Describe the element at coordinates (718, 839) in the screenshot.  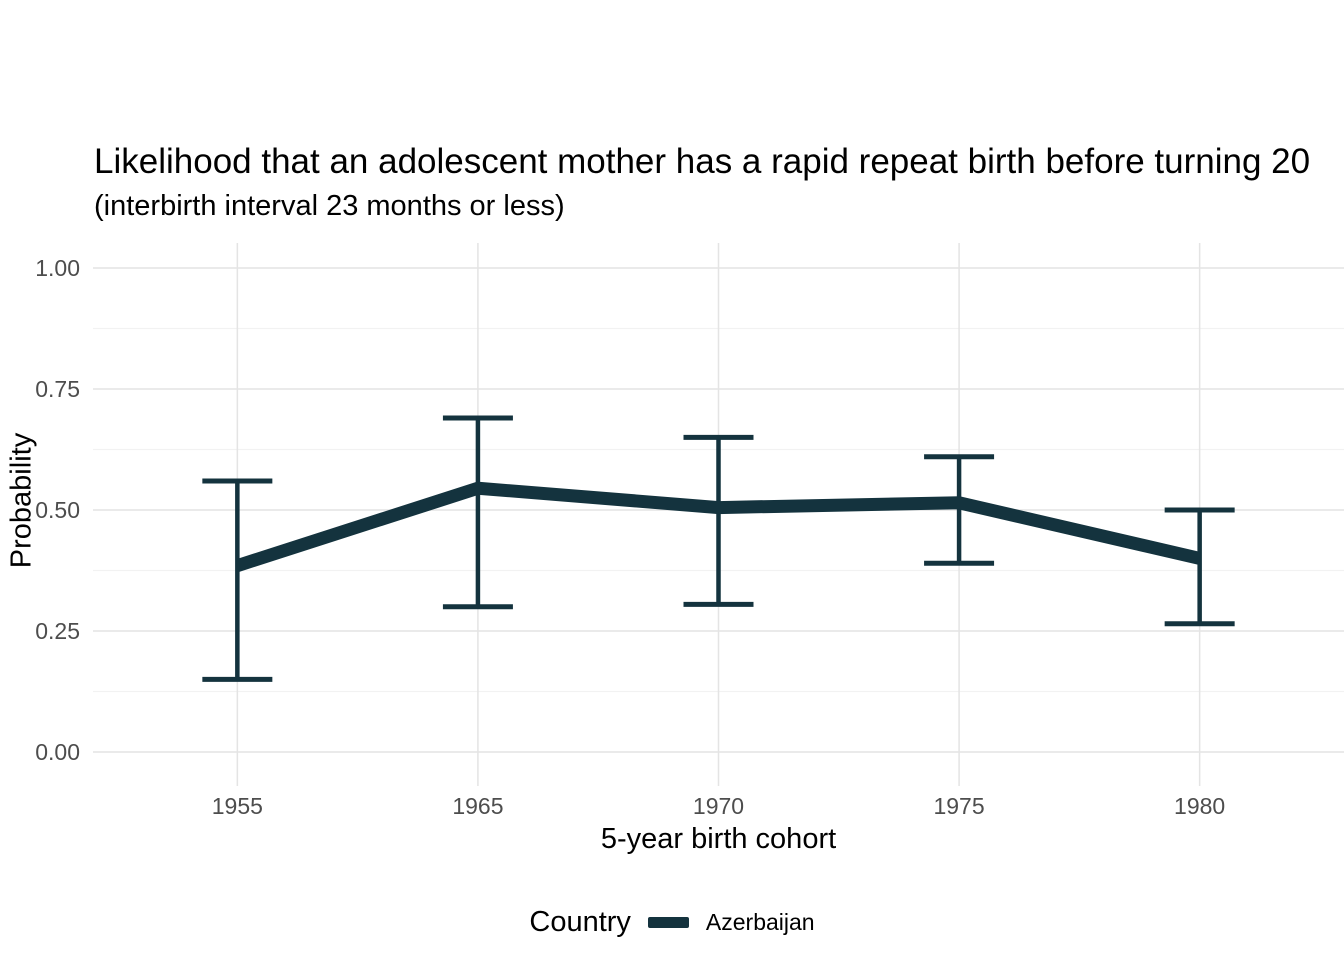
I see `x-axis-title: 5-year birth cohort` at that location.